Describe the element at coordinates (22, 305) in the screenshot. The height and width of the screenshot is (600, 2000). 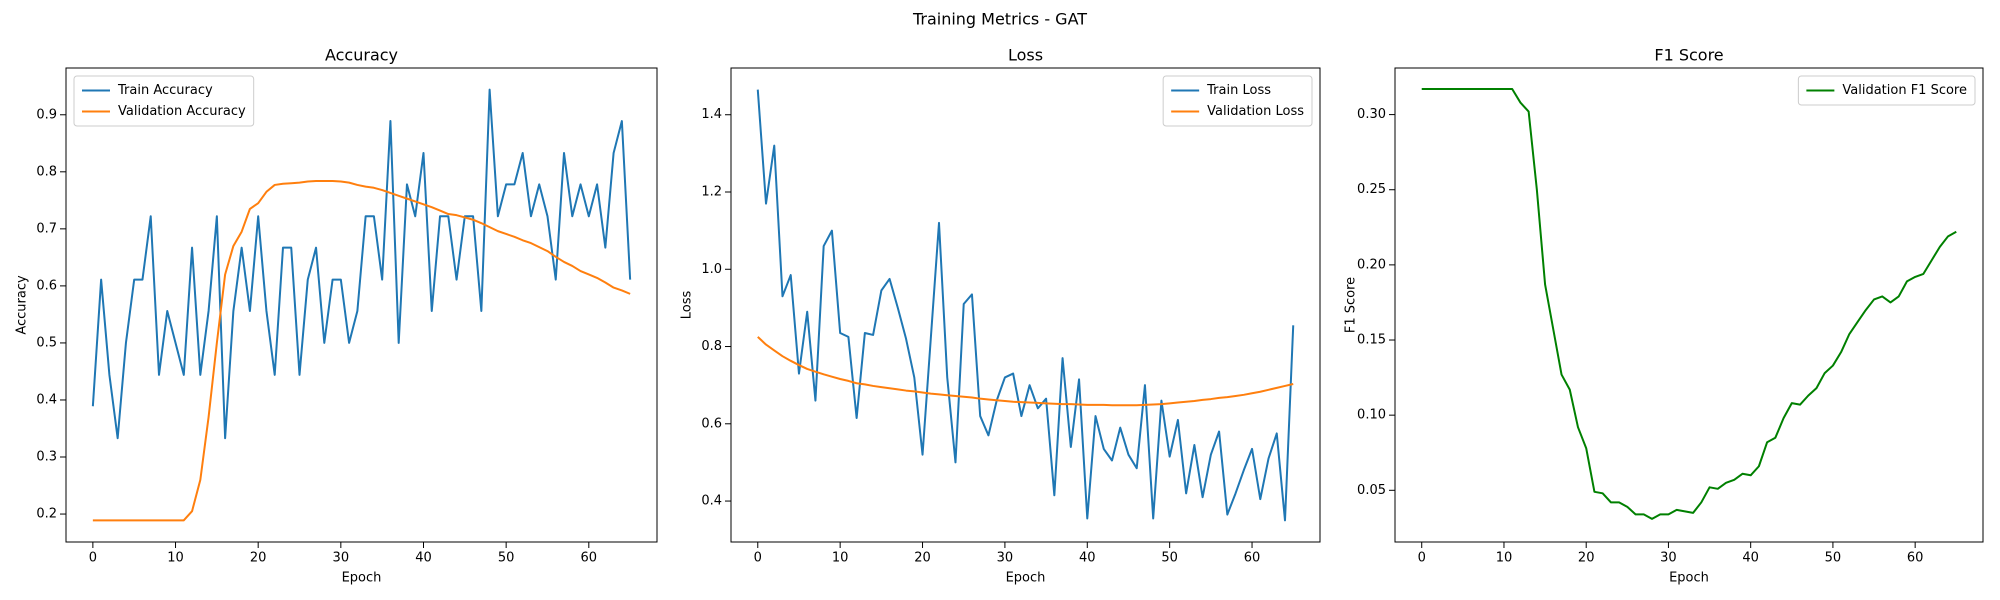
I see `y-axis-label: Accuracy` at that location.